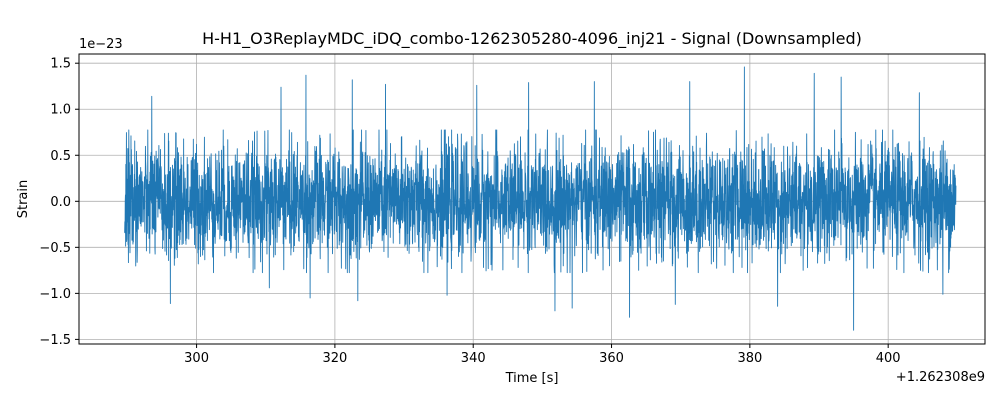  I want to click on x-tick-label: 340, so click(473, 358).